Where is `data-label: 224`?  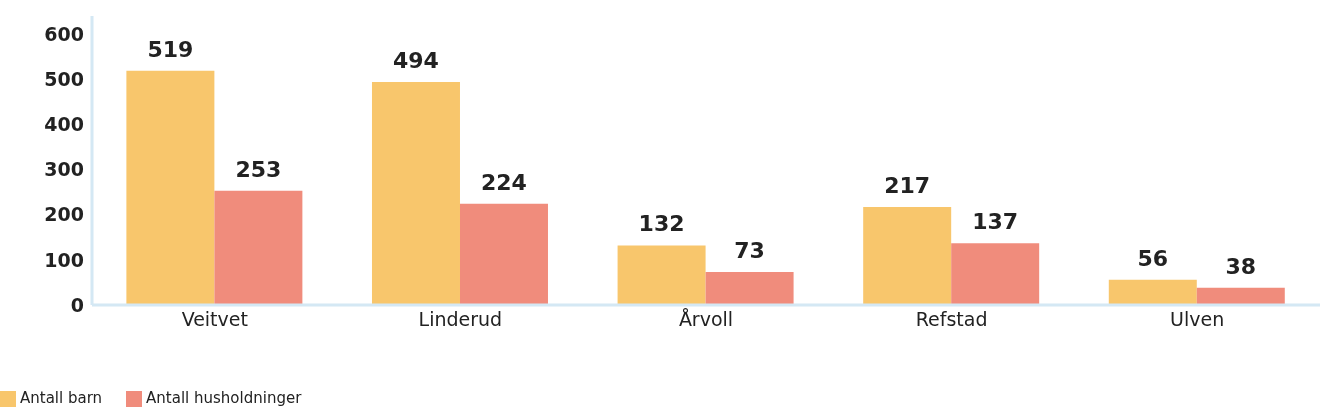 data-label: 224 is located at coordinates (504, 182).